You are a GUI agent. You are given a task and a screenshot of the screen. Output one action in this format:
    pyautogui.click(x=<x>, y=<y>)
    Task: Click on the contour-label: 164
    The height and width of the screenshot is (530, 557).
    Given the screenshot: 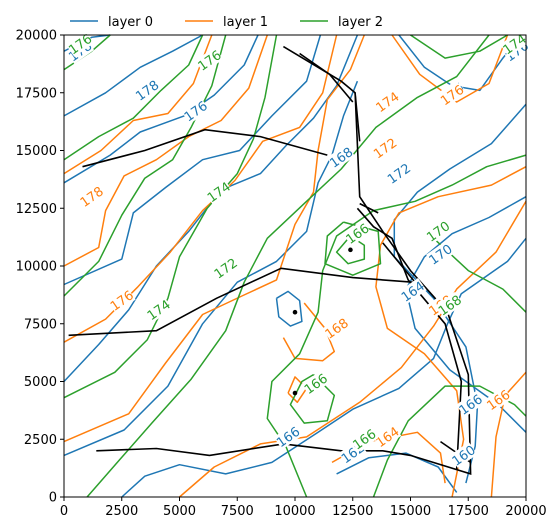 What is the action you would take?
    pyautogui.click(x=413, y=292)
    